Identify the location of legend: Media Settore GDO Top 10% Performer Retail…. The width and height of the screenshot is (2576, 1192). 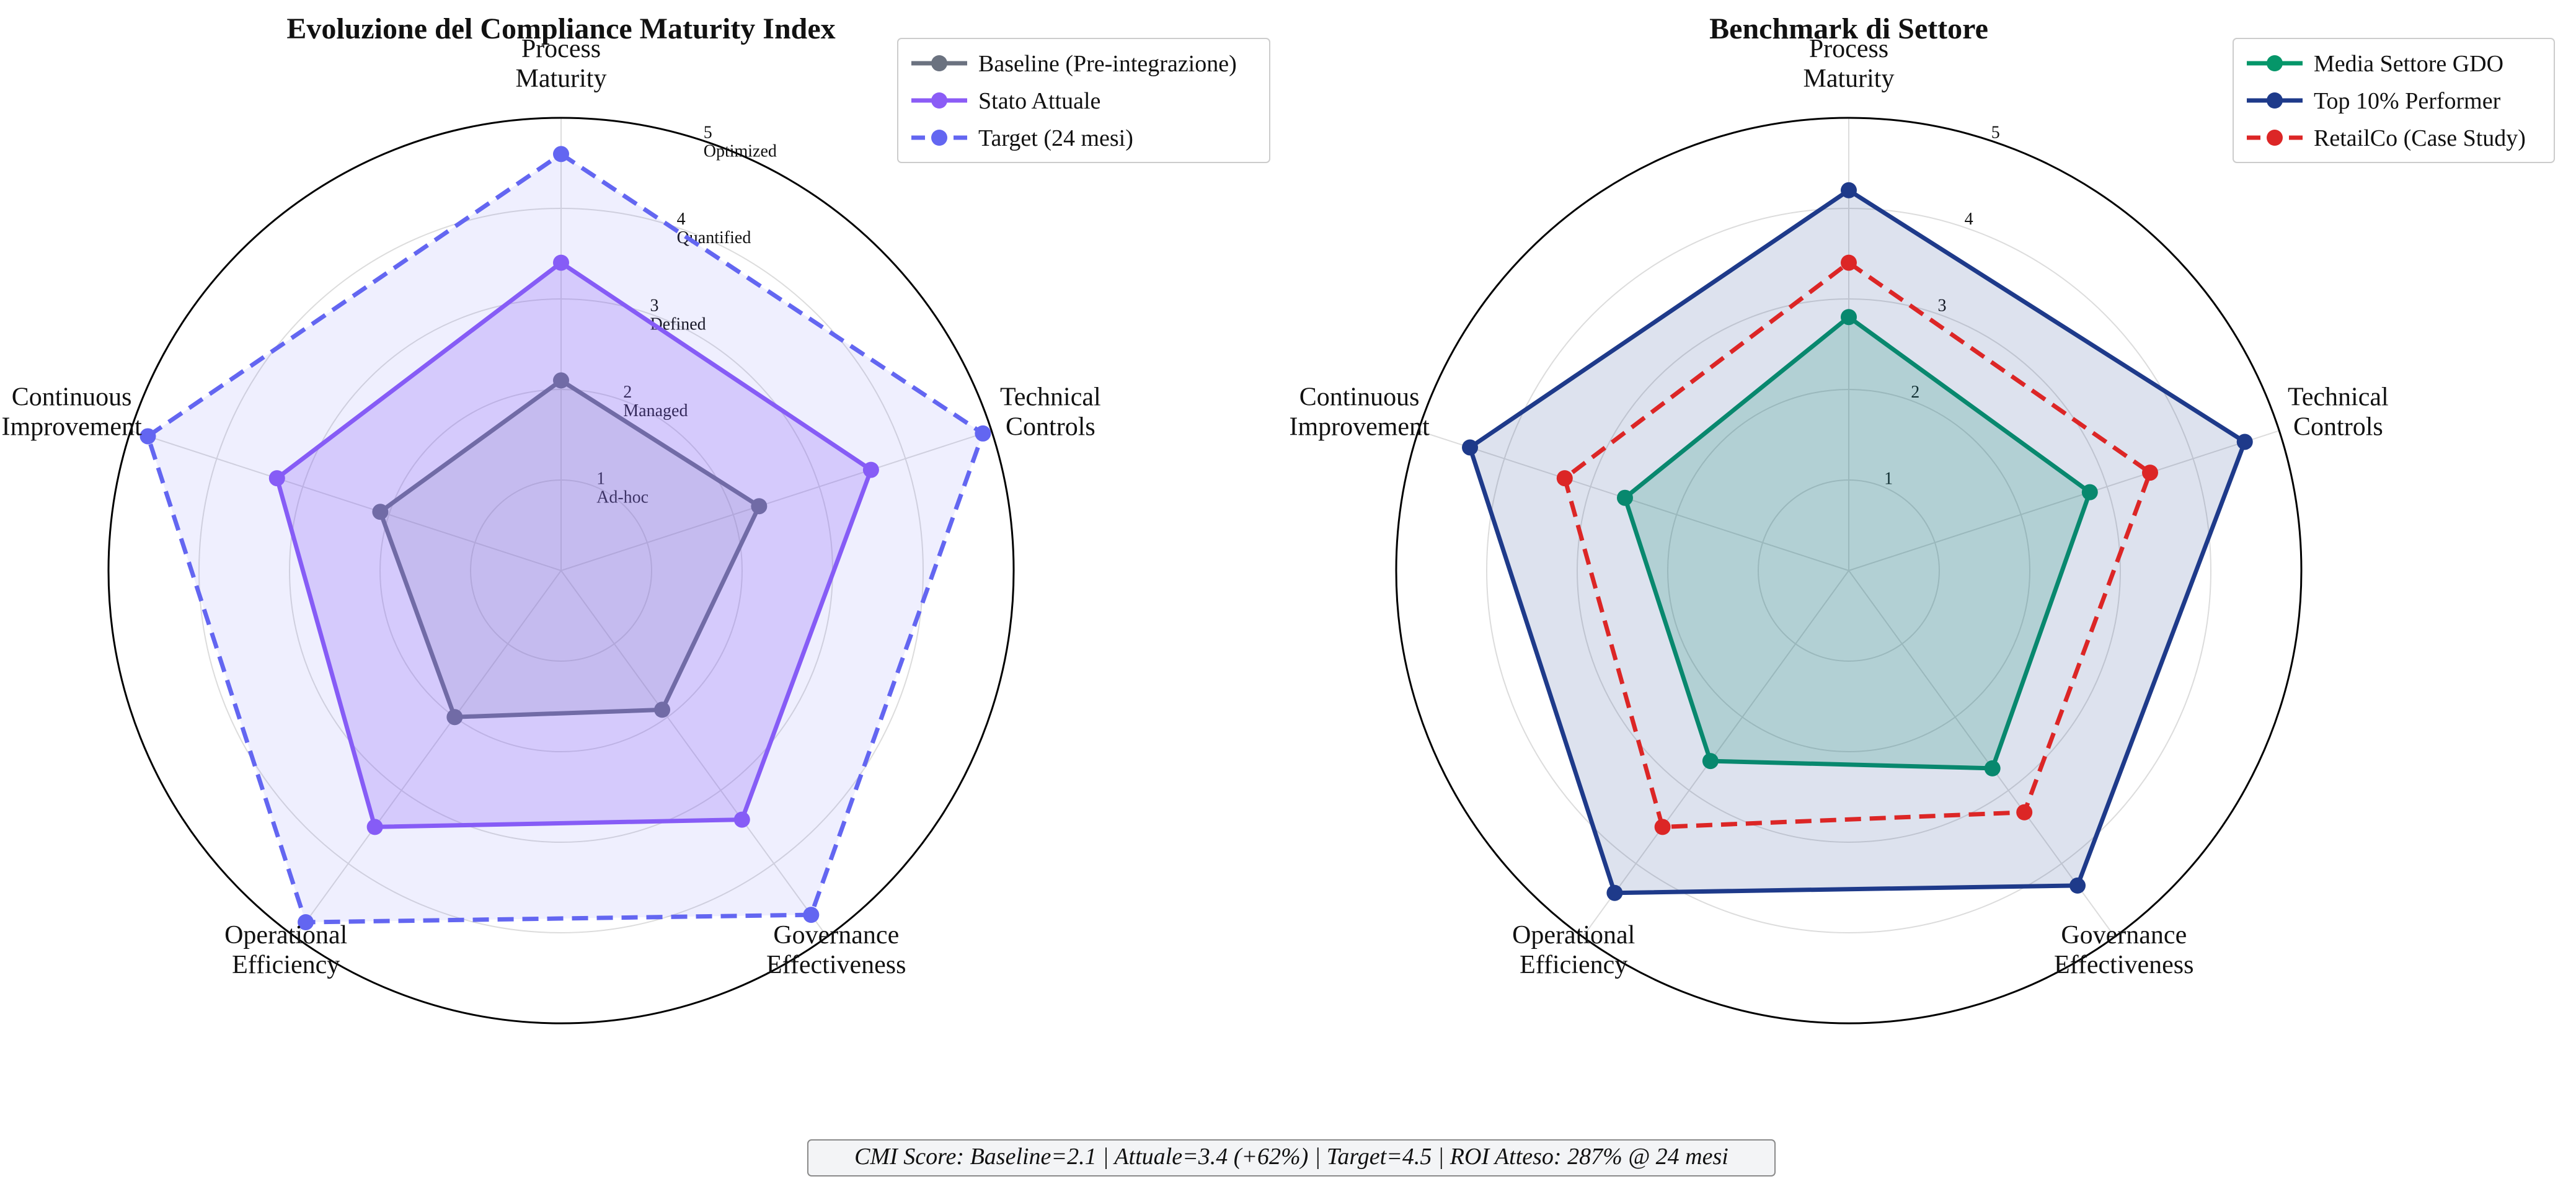
(2394, 100).